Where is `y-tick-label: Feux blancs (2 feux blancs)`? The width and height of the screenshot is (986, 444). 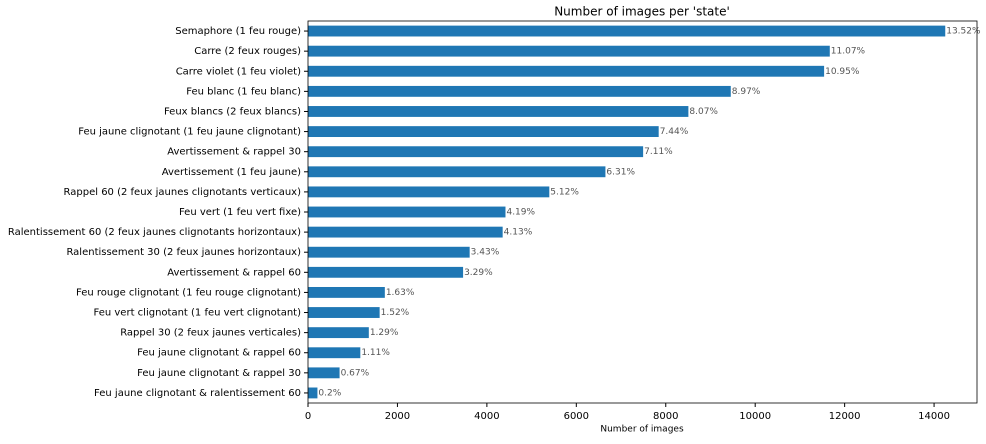
y-tick-label: Feux blancs (2 feux blancs) is located at coordinates (232, 111).